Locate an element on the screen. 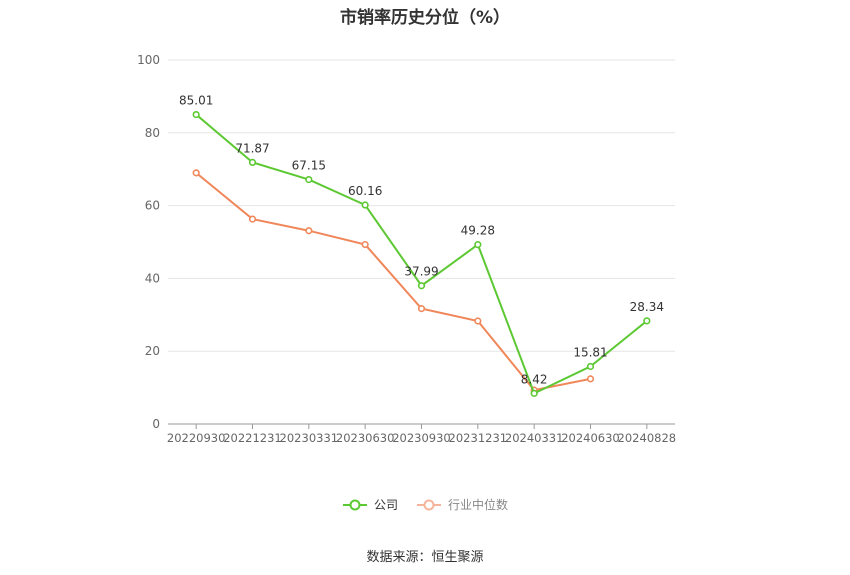 The image size is (850, 575). data-label: 8.42 is located at coordinates (534, 379).